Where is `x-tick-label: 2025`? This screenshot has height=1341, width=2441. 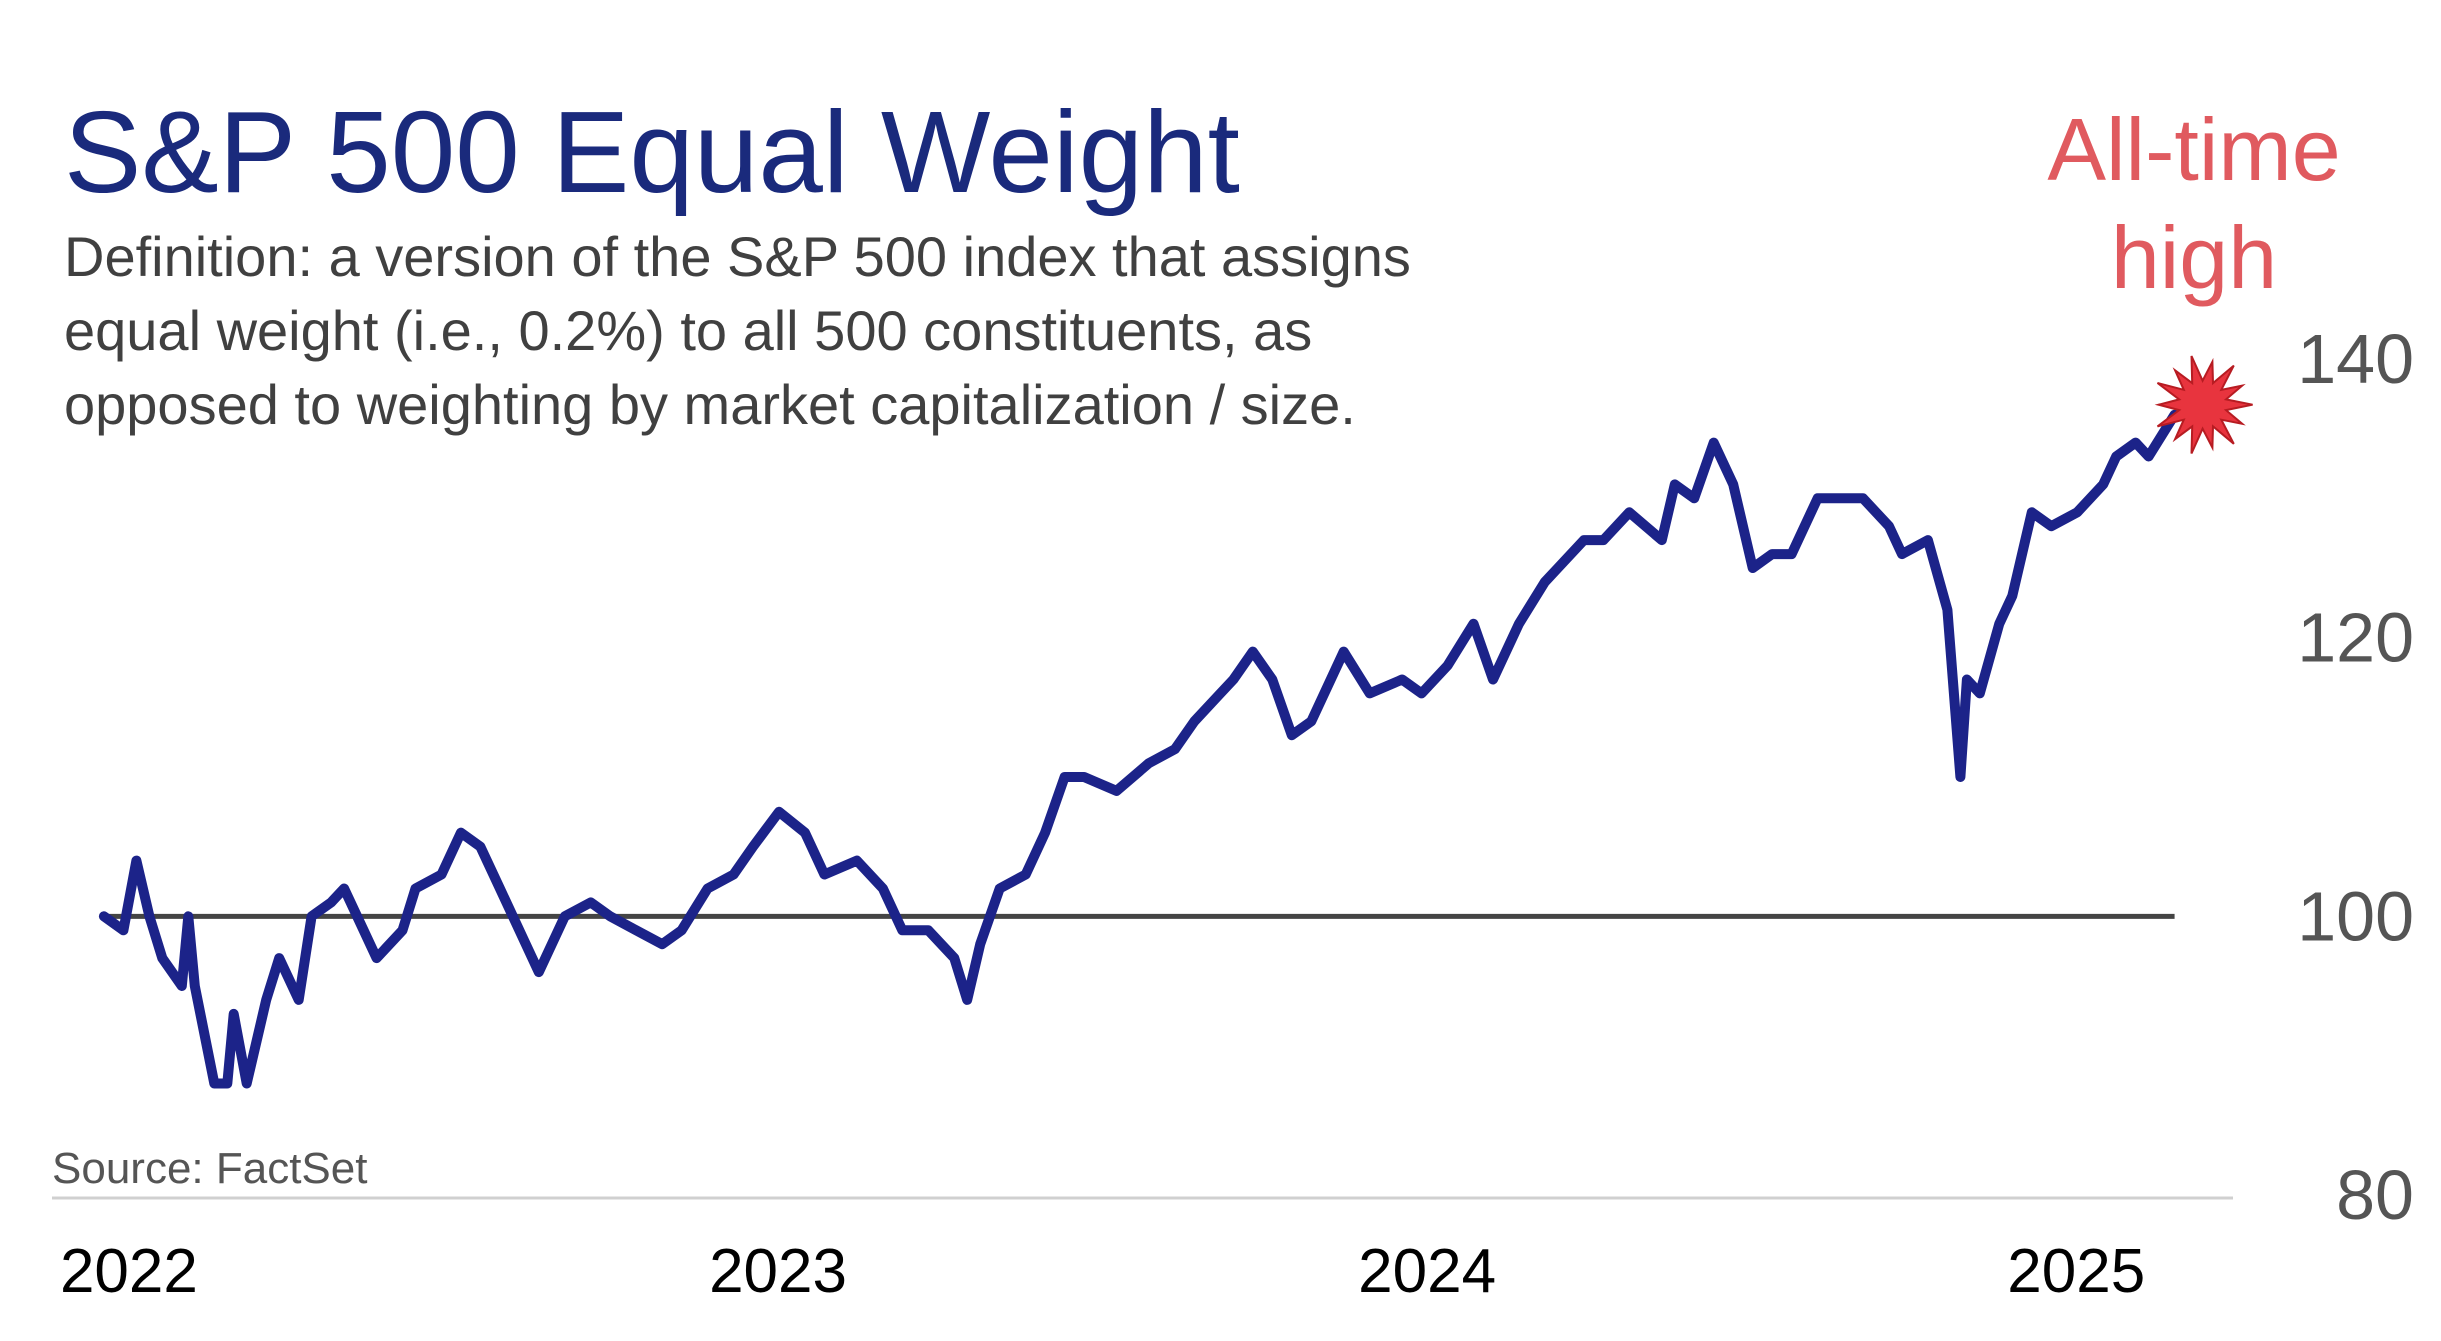
x-tick-label: 2025 is located at coordinates (2076, 1271).